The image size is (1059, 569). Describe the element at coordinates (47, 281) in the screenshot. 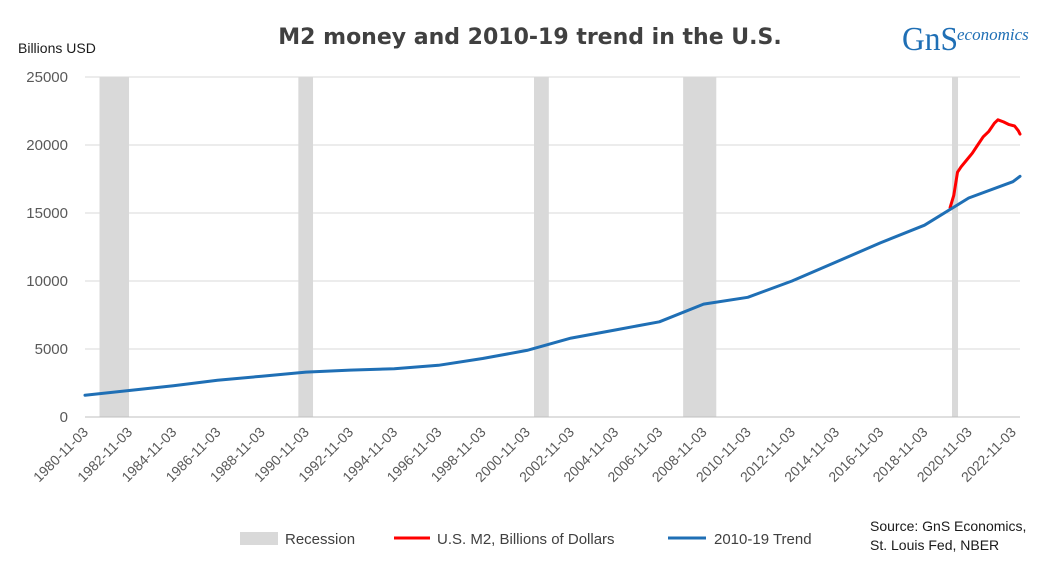

I see `y-tick-label: 10000` at that location.